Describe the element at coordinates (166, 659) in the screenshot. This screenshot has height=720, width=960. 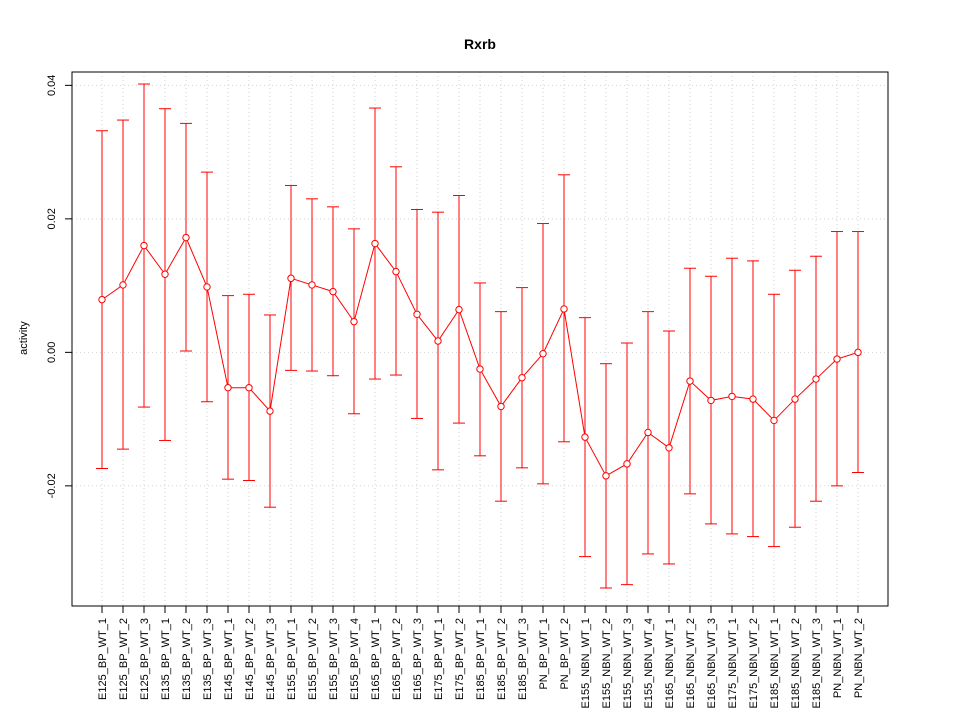
I see `x-tick-label: E135_BP_WT_1` at that location.